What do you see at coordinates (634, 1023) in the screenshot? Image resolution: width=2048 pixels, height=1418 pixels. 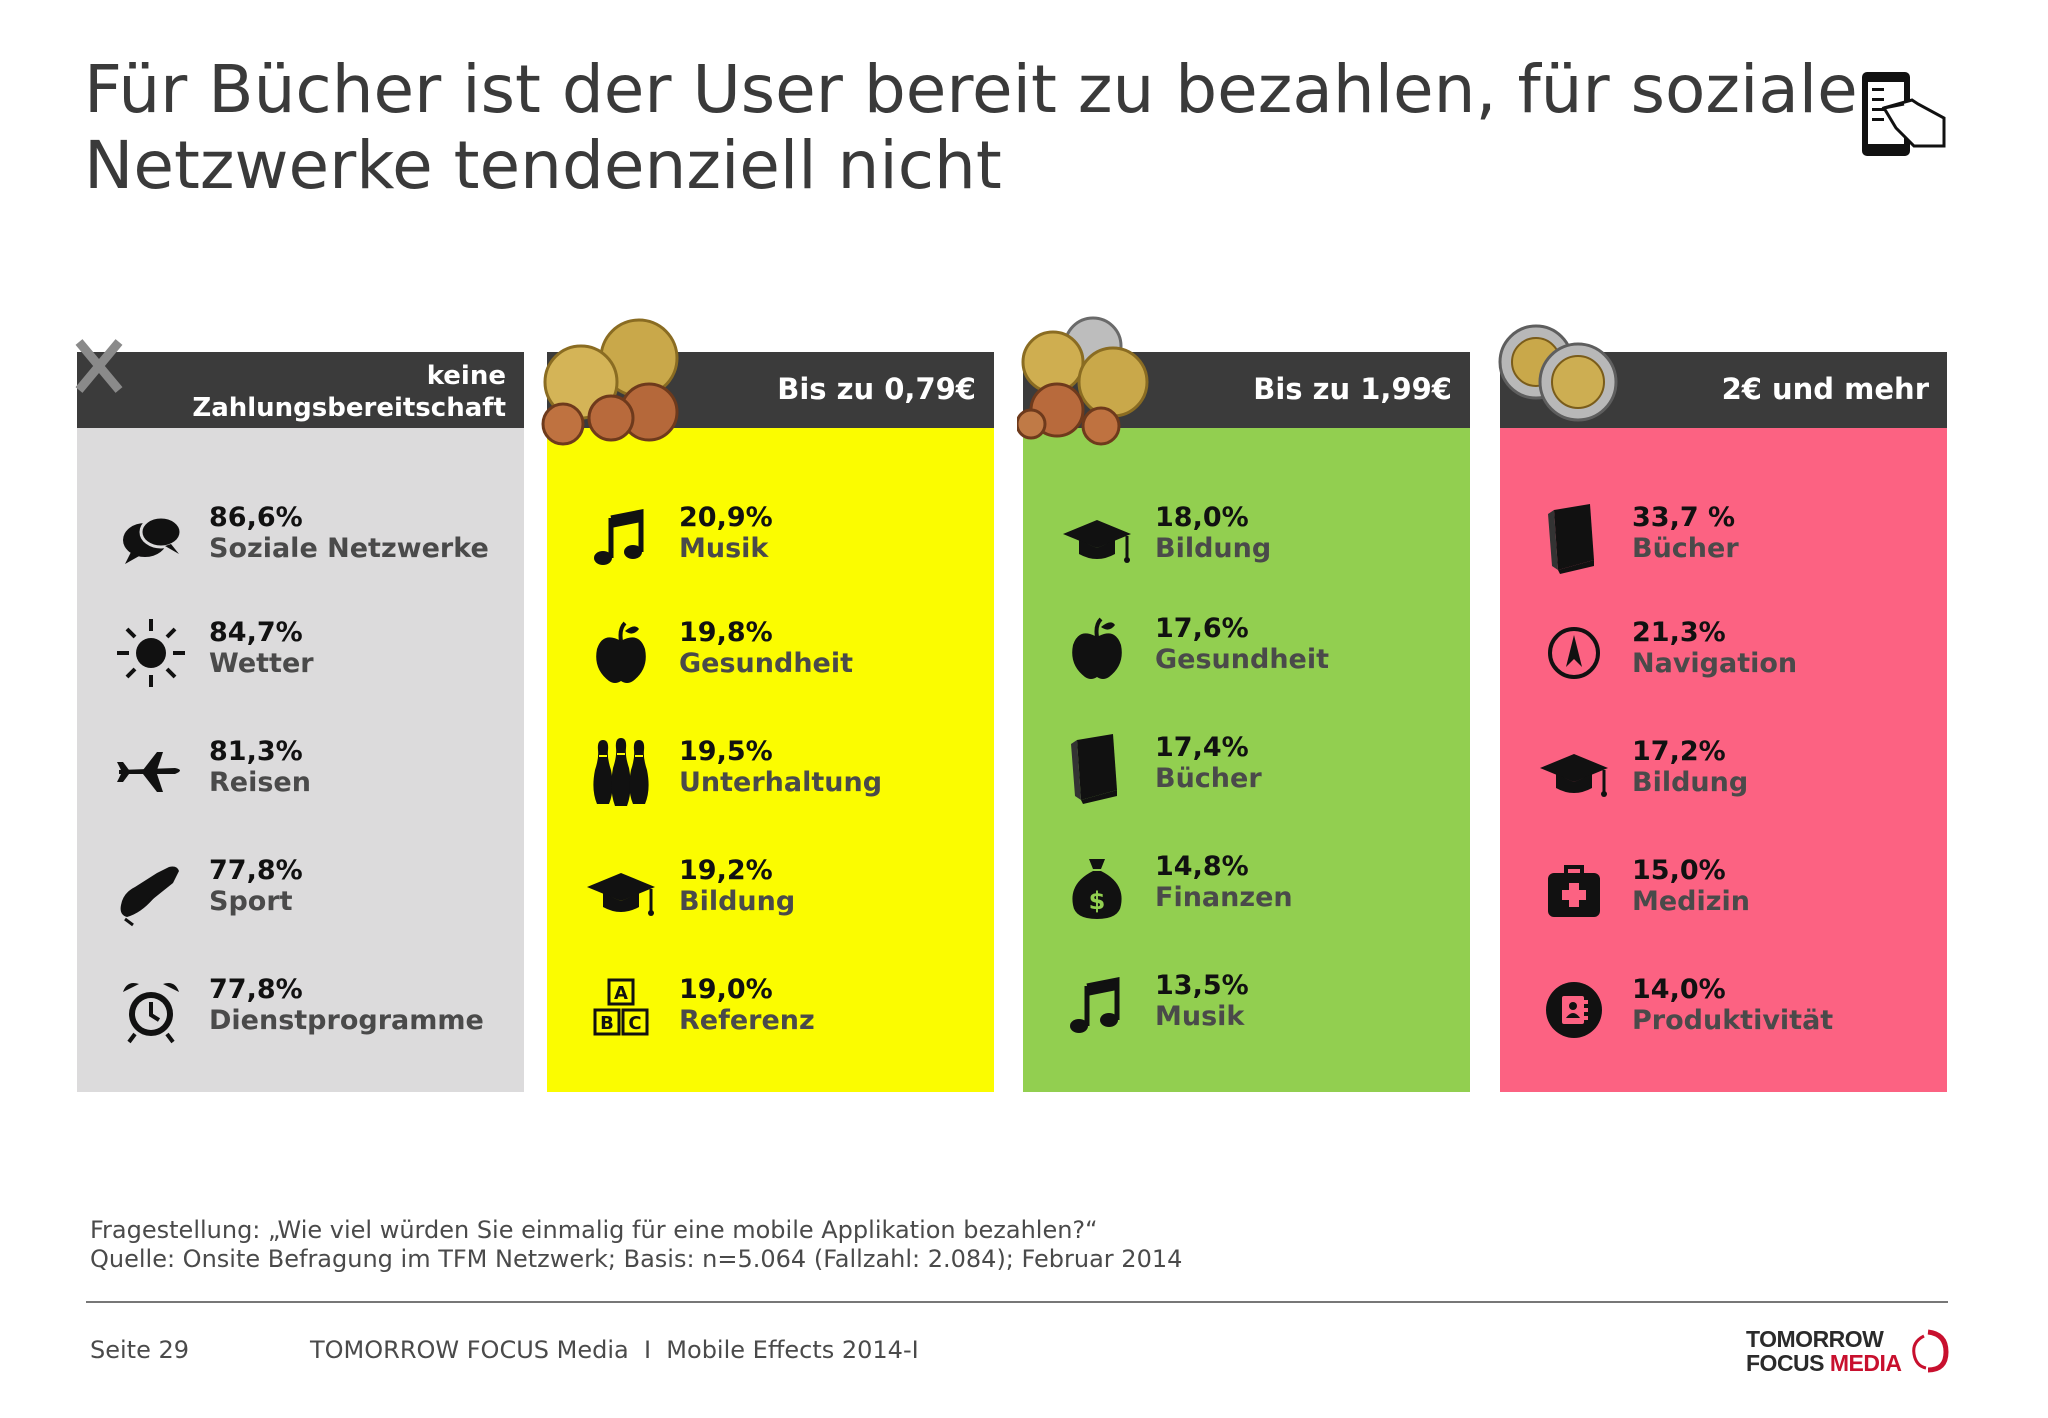 I see `svg-text: C` at bounding box center [634, 1023].